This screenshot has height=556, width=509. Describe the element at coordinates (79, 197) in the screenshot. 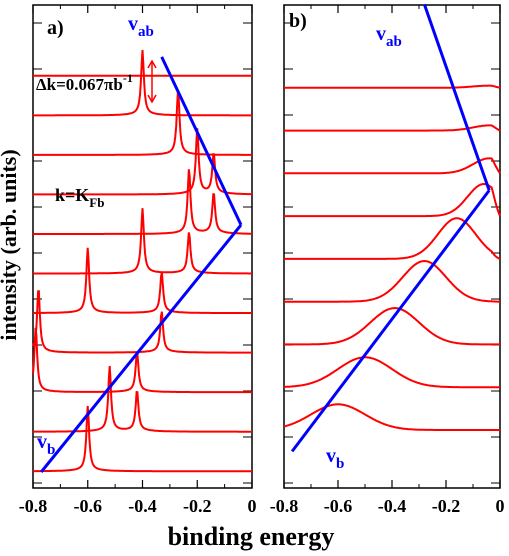

I see `panel-a-k-label: k=KFb` at that location.